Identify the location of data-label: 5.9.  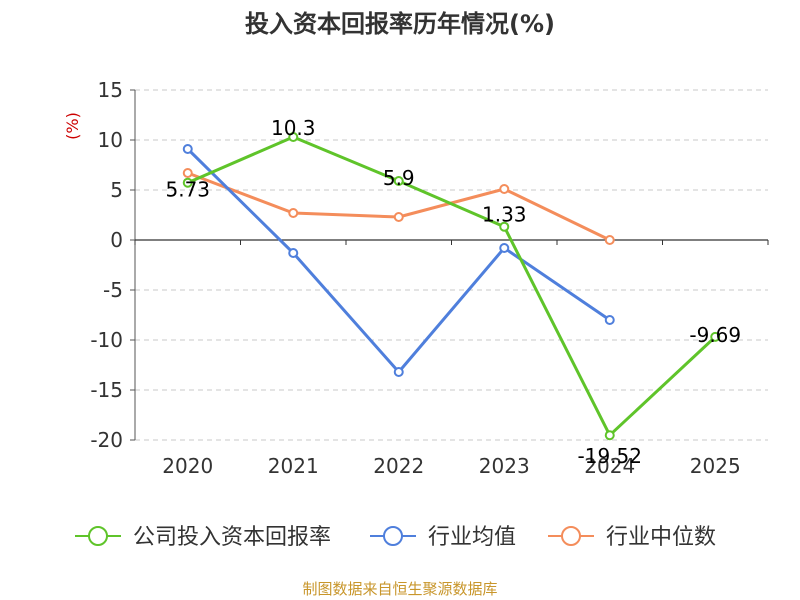
(399, 178).